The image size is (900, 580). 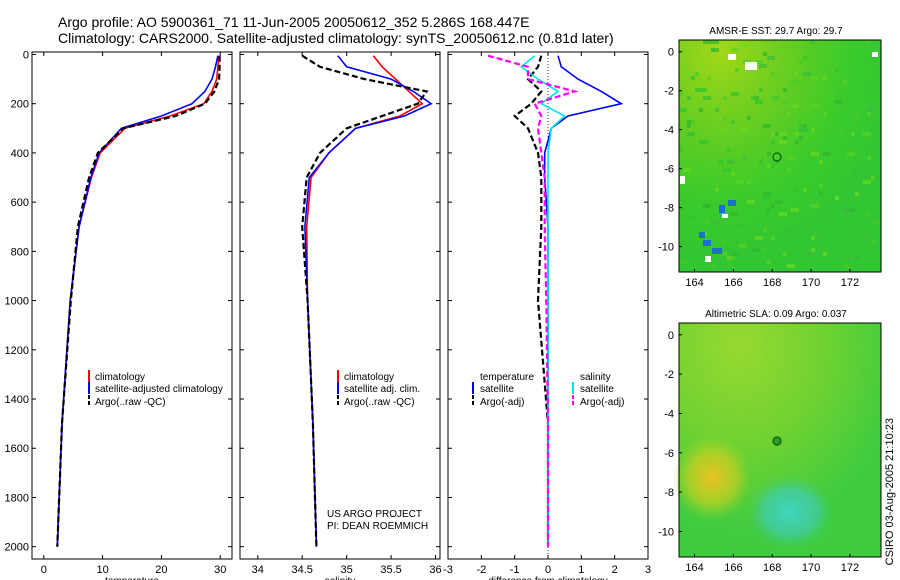 What do you see at coordinates (811, 283) in the screenshot?
I see `map-x-tick-label: 170` at bounding box center [811, 283].